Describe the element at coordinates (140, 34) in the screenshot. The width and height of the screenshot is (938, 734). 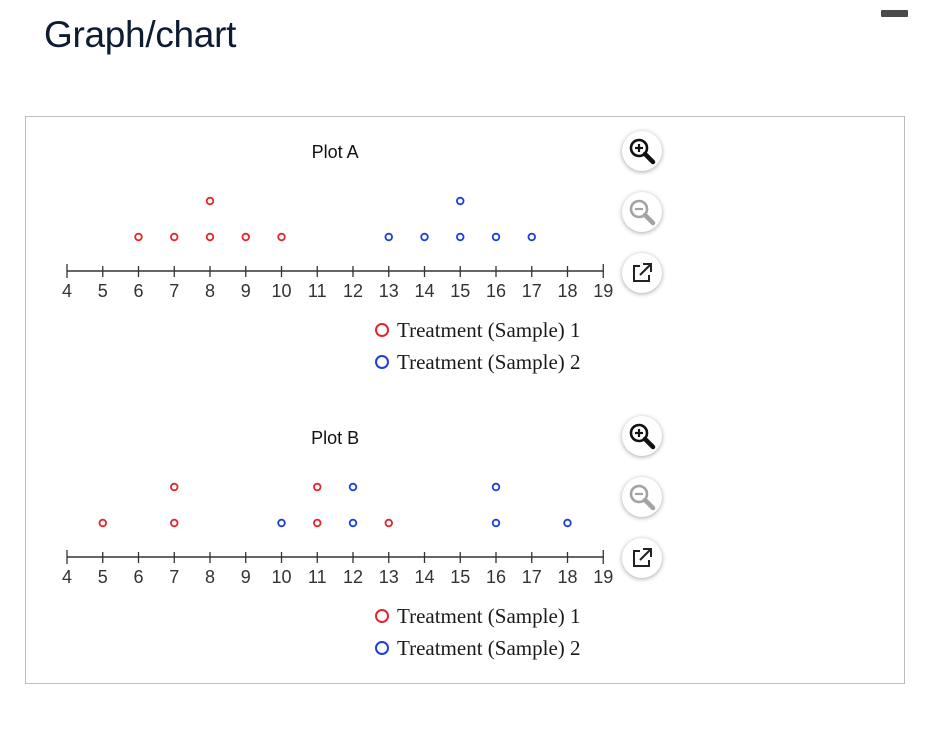
I see `page-title: Graph/chart` at that location.